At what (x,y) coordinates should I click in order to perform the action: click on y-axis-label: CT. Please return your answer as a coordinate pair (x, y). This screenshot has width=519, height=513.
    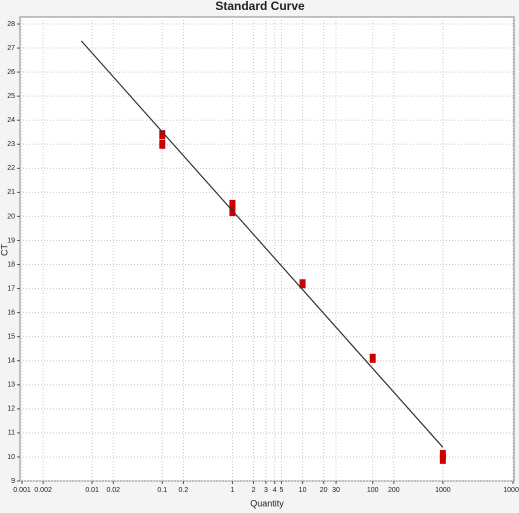
    Looking at the image, I should click on (4, 250).